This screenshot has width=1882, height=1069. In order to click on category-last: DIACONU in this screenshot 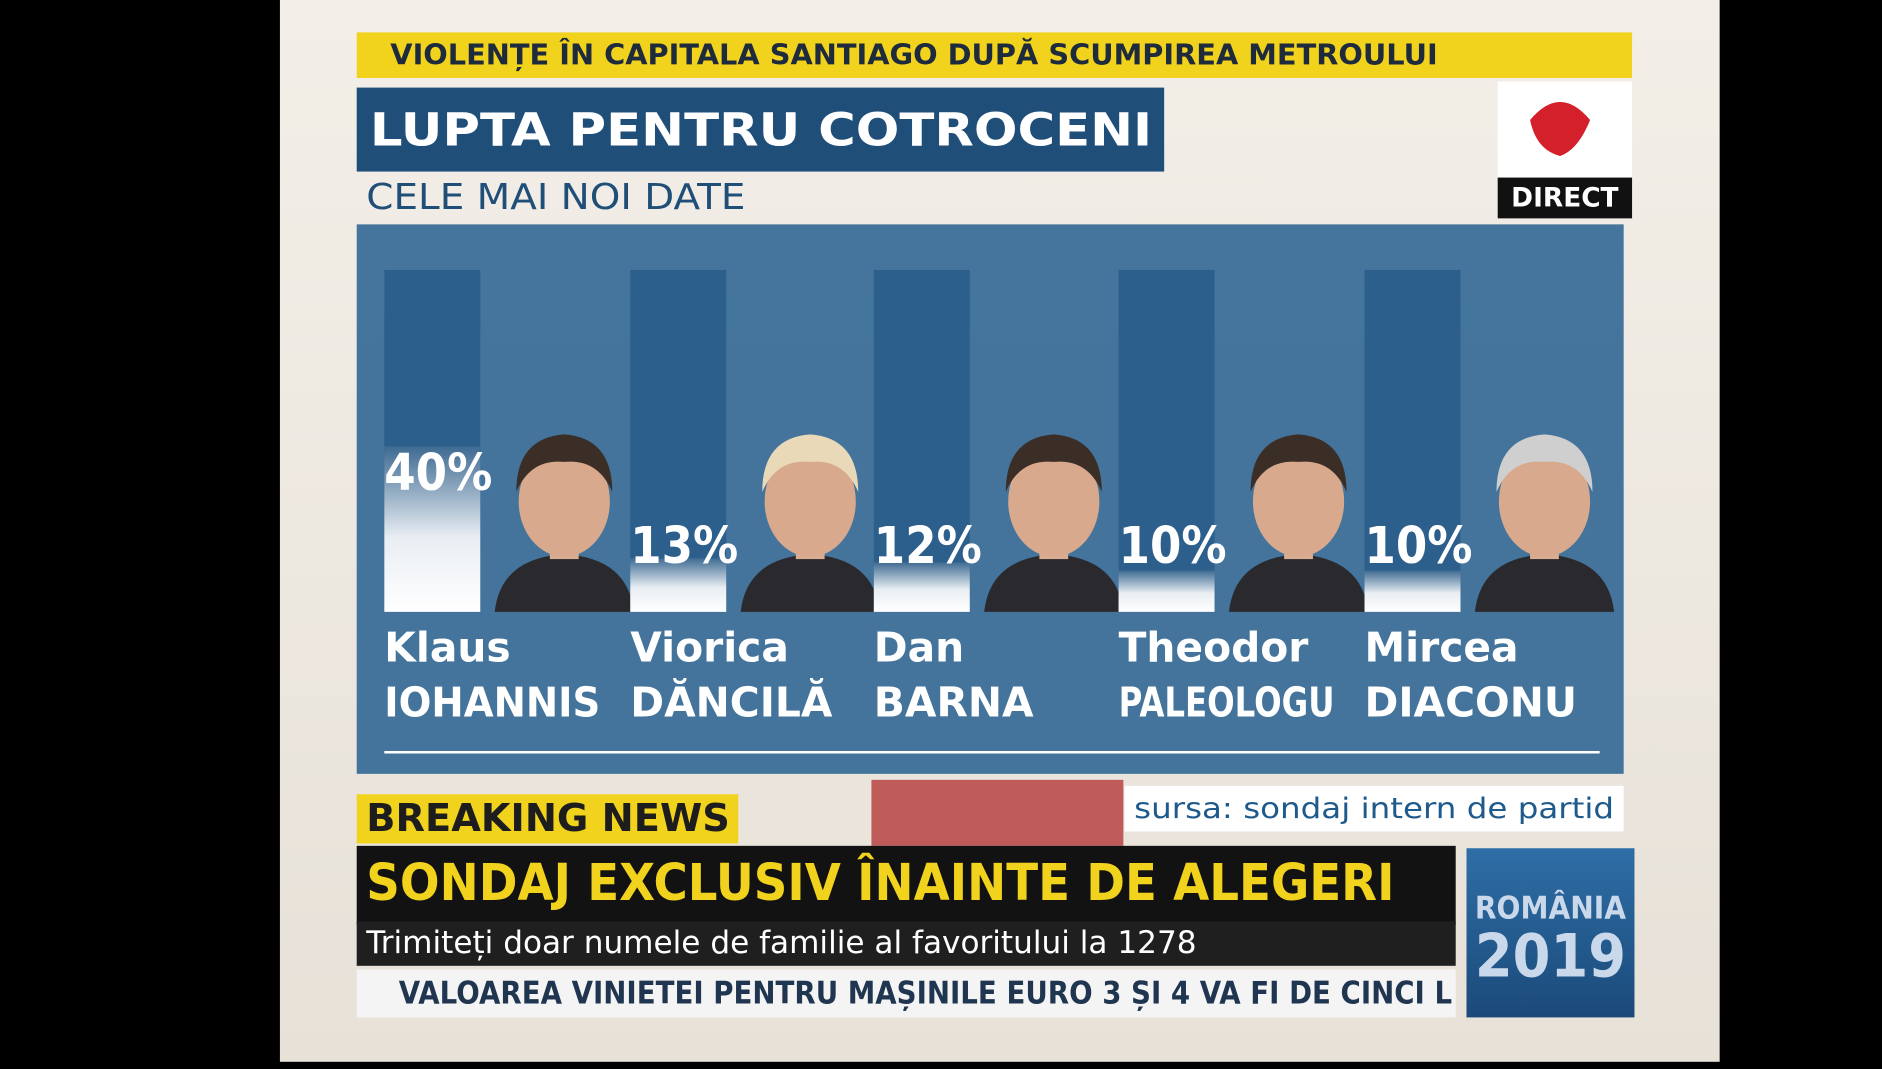, I will do `click(1471, 702)`.